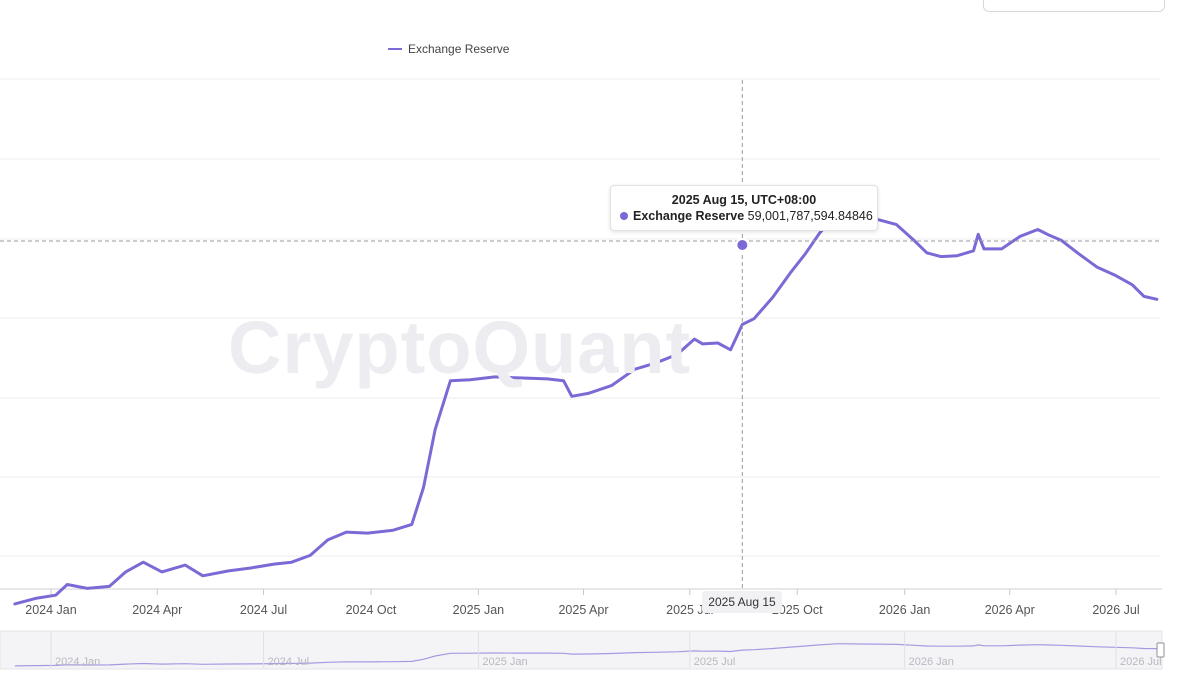 Image resolution: width=1200 pixels, height=679 pixels. What do you see at coordinates (395, 49) in the screenshot?
I see `legend-swatch-exchange-reserve` at bounding box center [395, 49].